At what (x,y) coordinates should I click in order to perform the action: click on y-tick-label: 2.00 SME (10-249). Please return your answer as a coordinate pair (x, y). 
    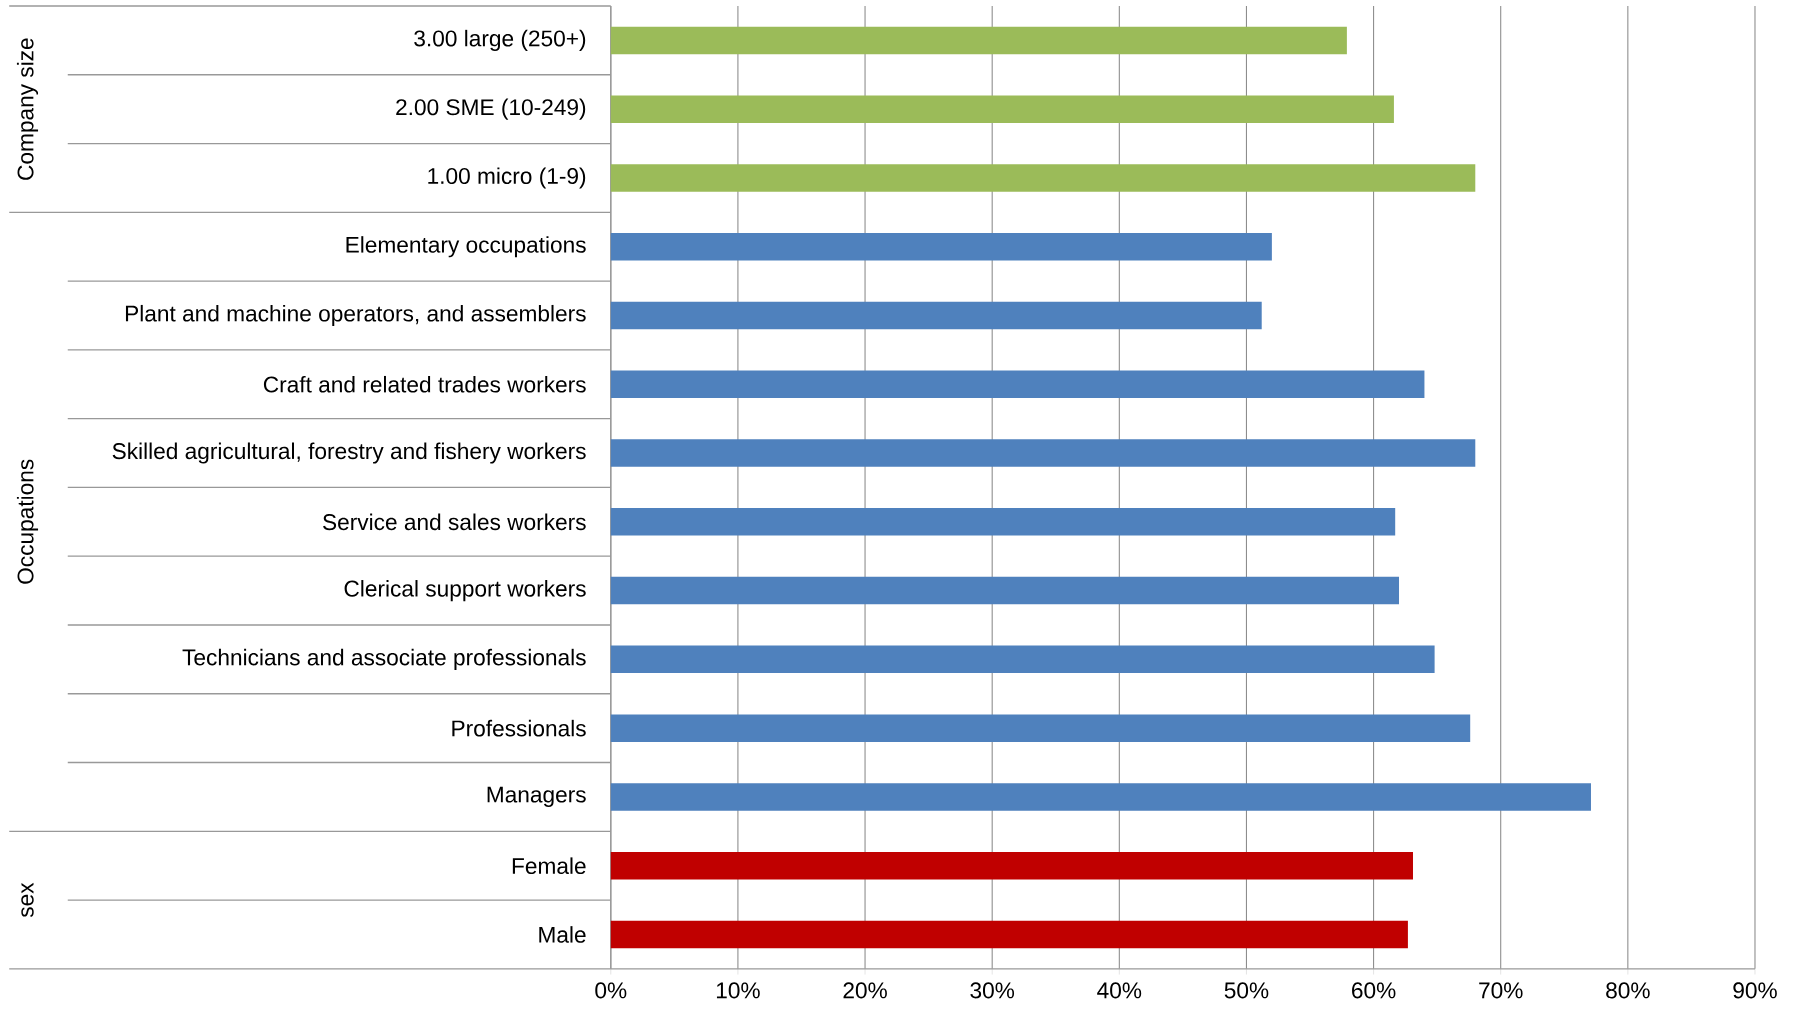
    Looking at the image, I should click on (491, 109).